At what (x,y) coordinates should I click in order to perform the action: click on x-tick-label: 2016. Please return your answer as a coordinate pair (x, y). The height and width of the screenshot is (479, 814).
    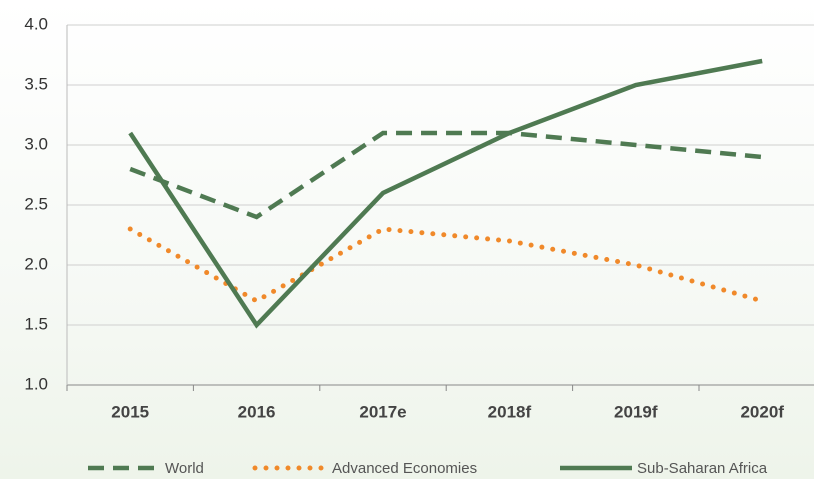
    Looking at the image, I should click on (257, 411).